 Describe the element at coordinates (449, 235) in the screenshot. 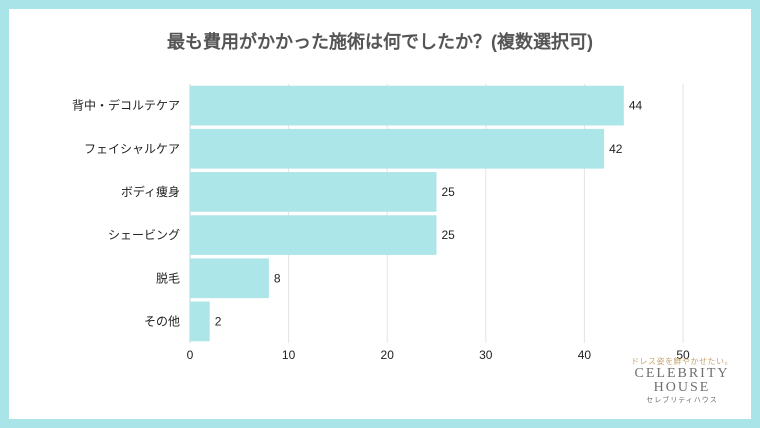

I see `value-label-3: 25` at that location.